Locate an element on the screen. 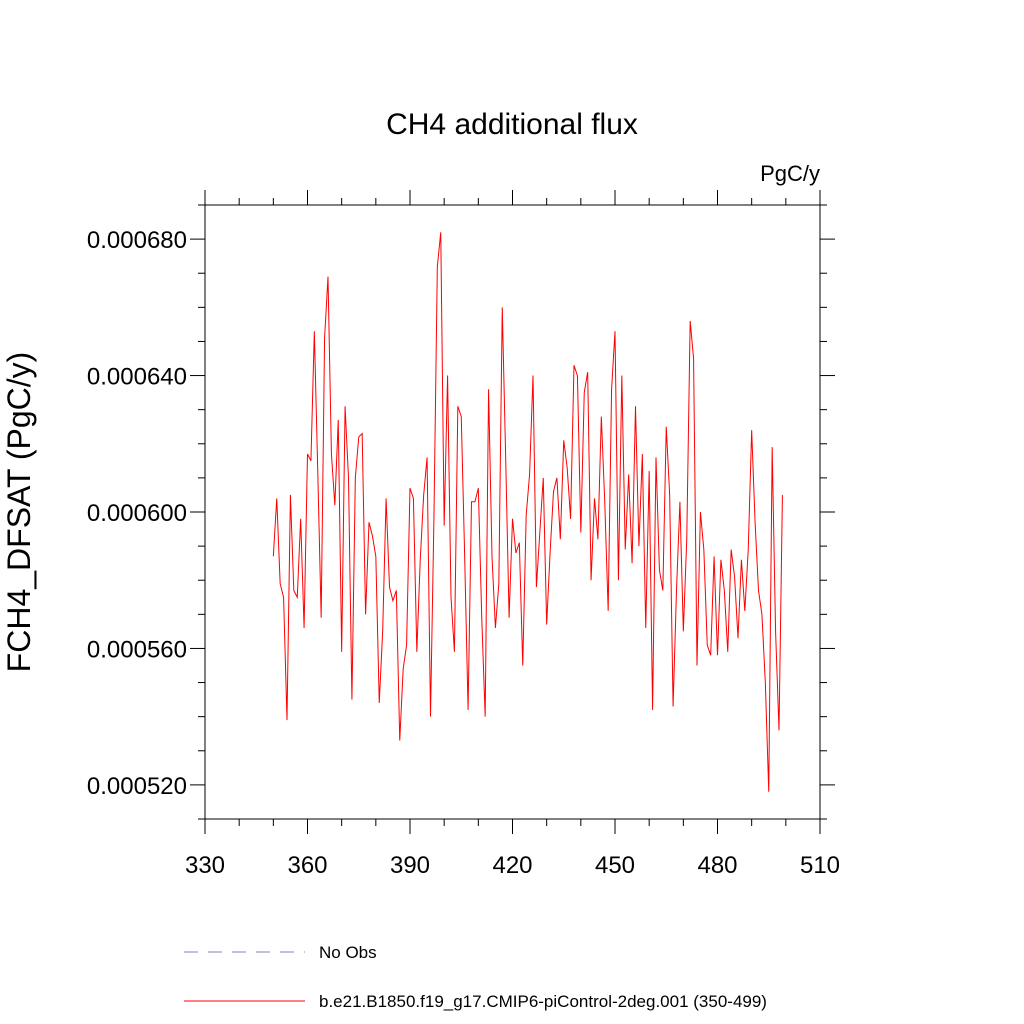 The height and width of the screenshot is (1024, 1024). x-tick-label: 330 is located at coordinates (205, 865).